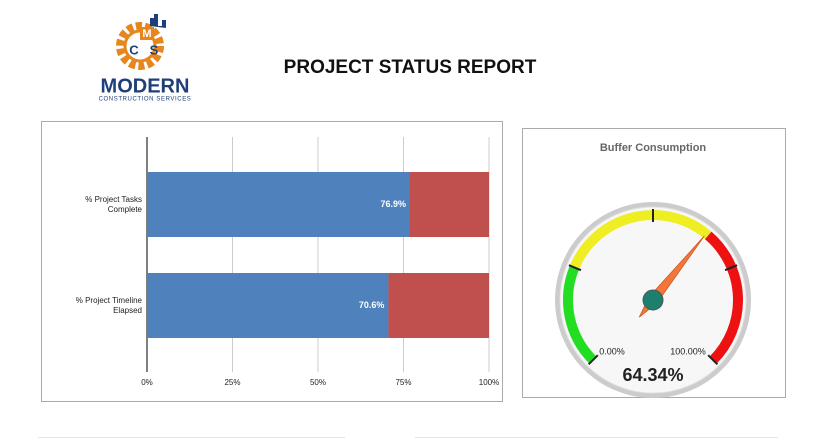 This screenshot has height=440, width=820. I want to click on logo-gear, so click(140, 46).